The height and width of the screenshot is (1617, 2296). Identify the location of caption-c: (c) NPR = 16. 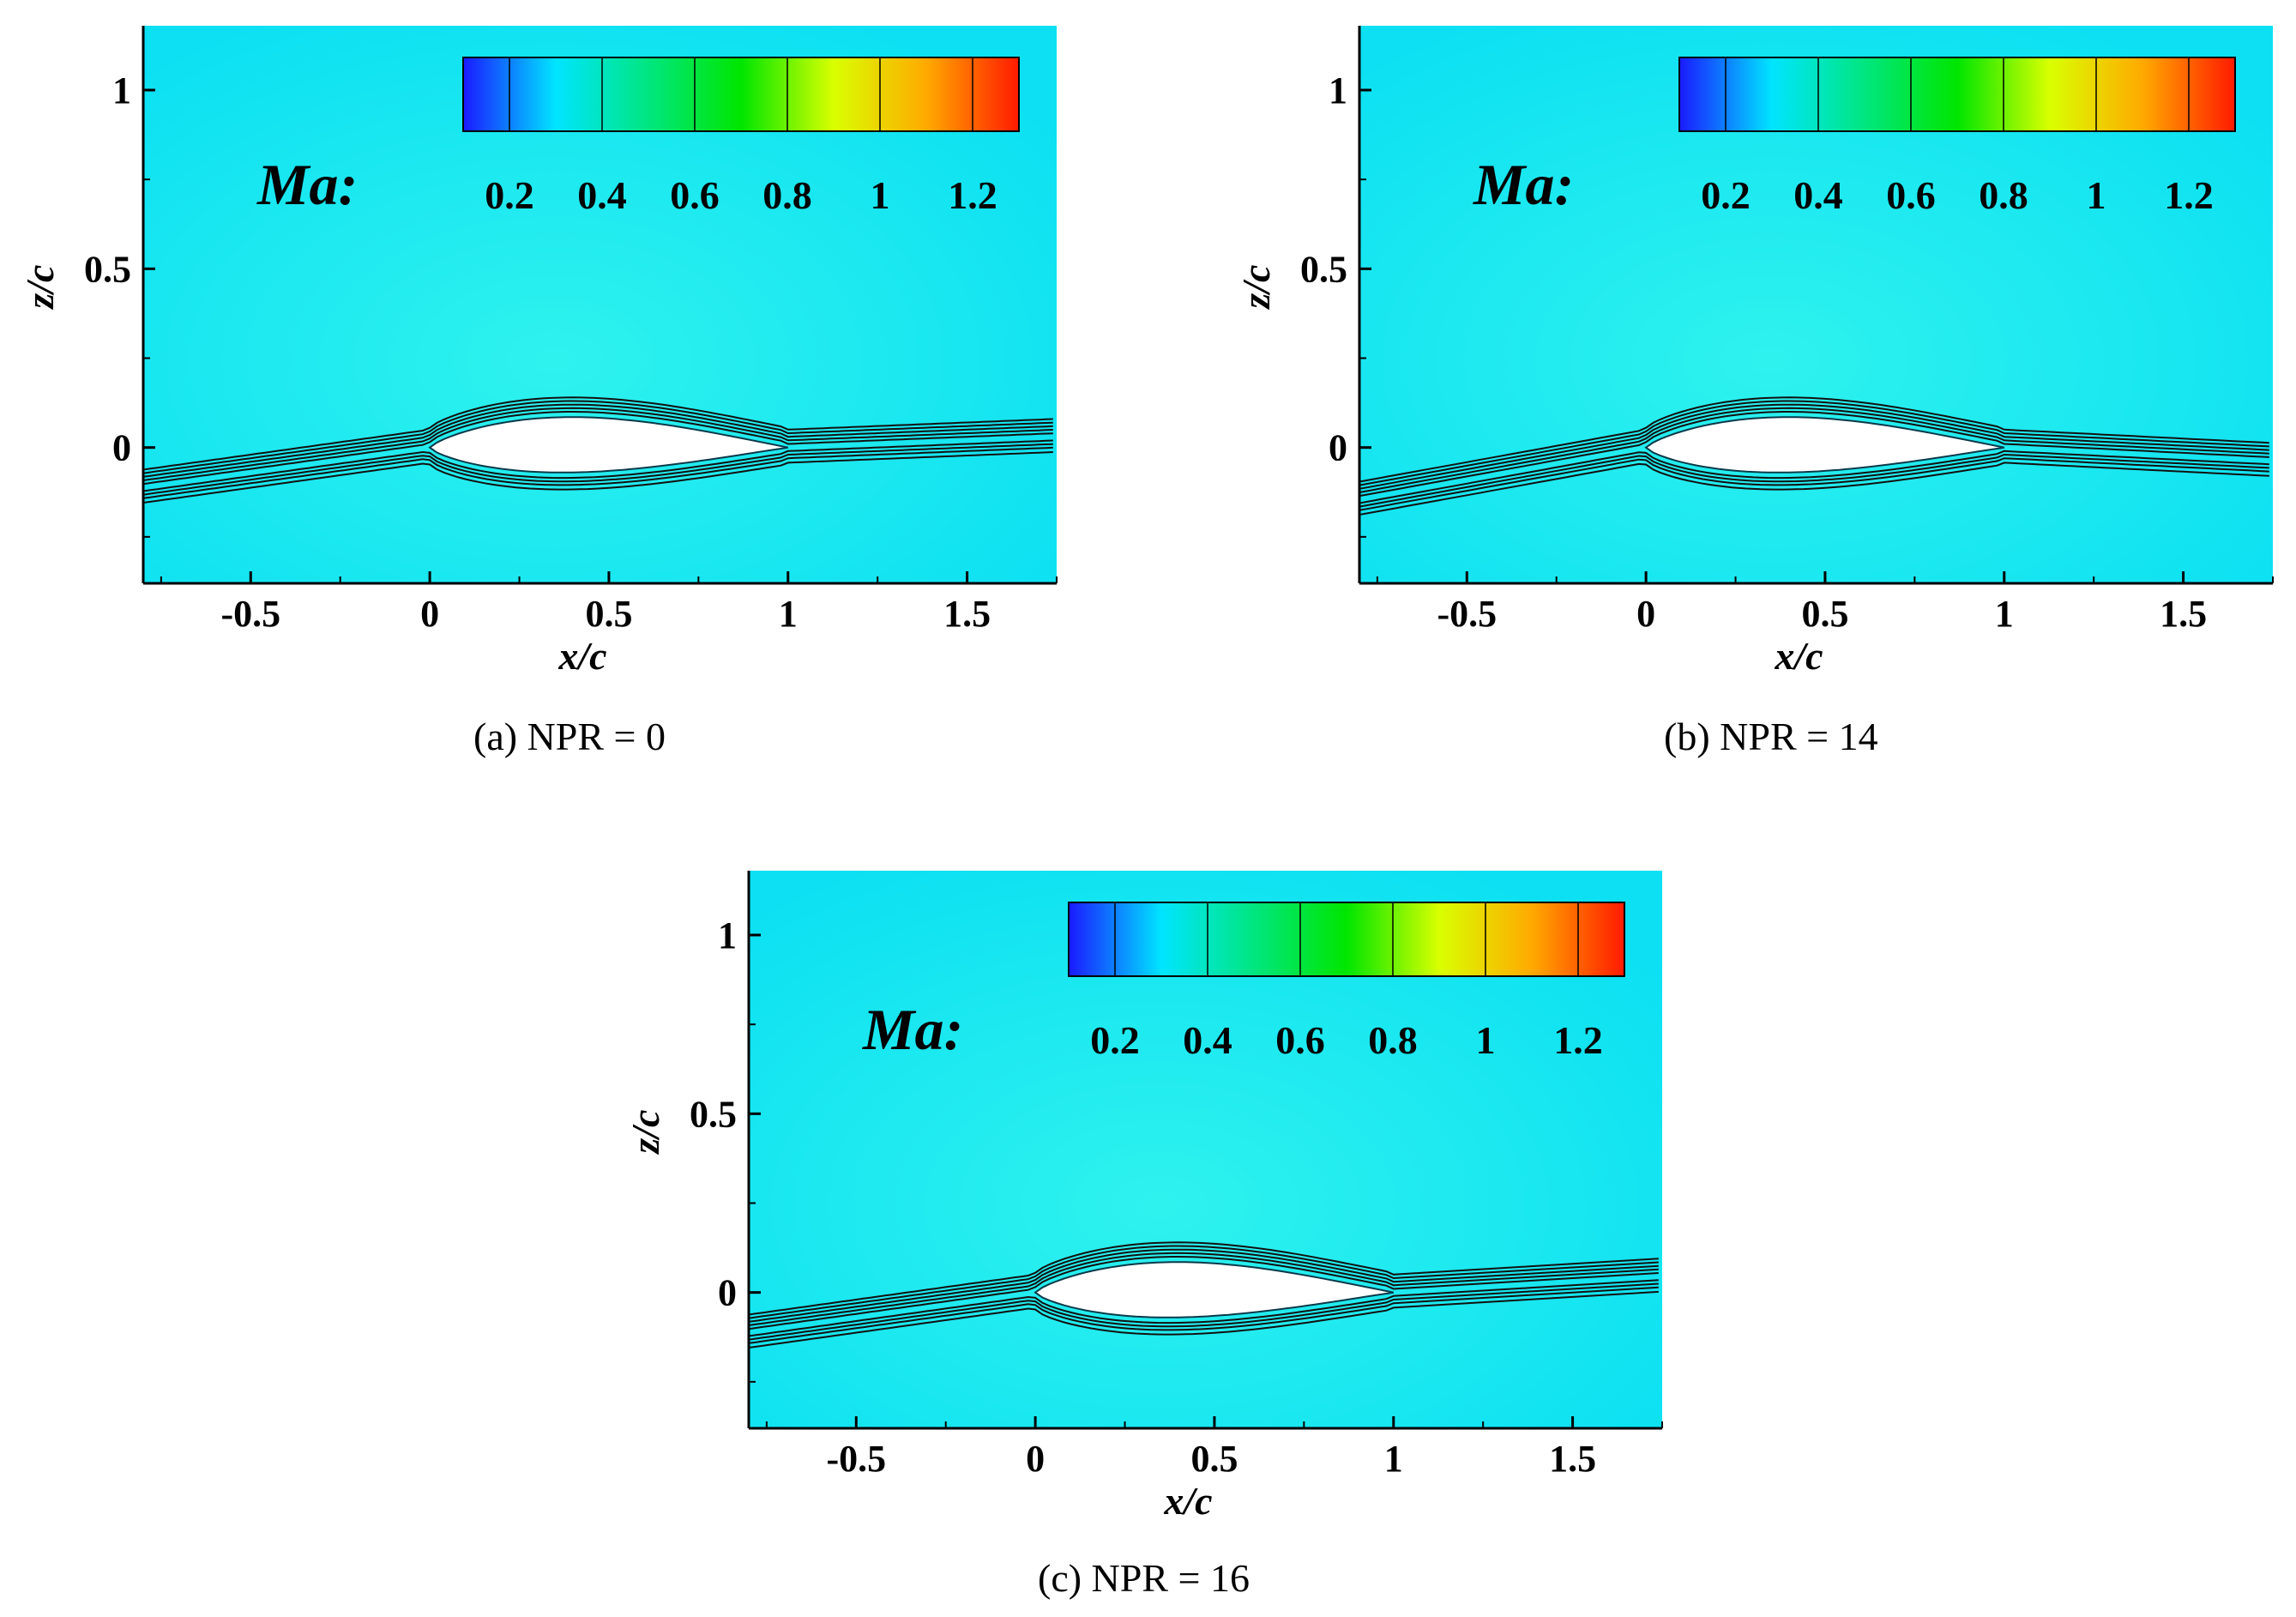
(1144, 1578).